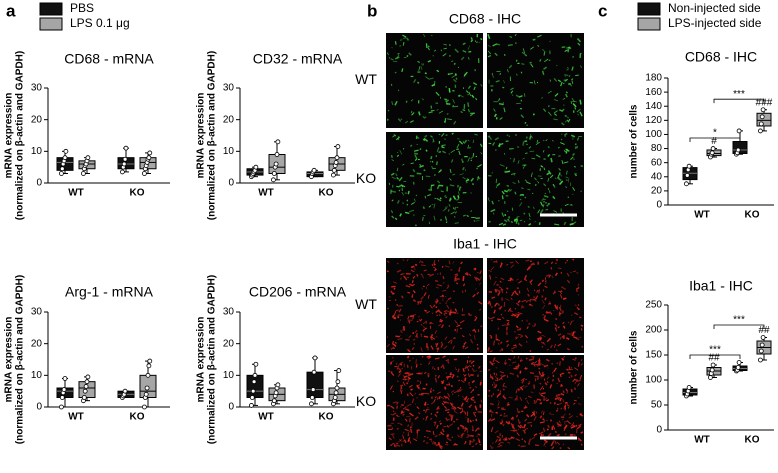 The image size is (778, 473). What do you see at coordinates (326, 417) in the screenshot?
I see `x-tick-label: KO` at bounding box center [326, 417].